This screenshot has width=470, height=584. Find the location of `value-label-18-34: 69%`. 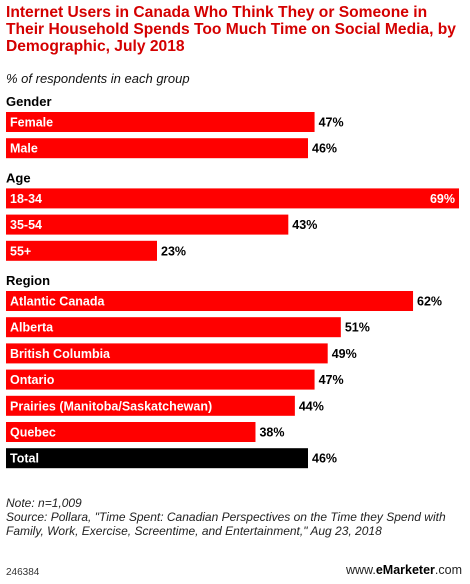

value-label-18-34: 69% is located at coordinates (442, 199).